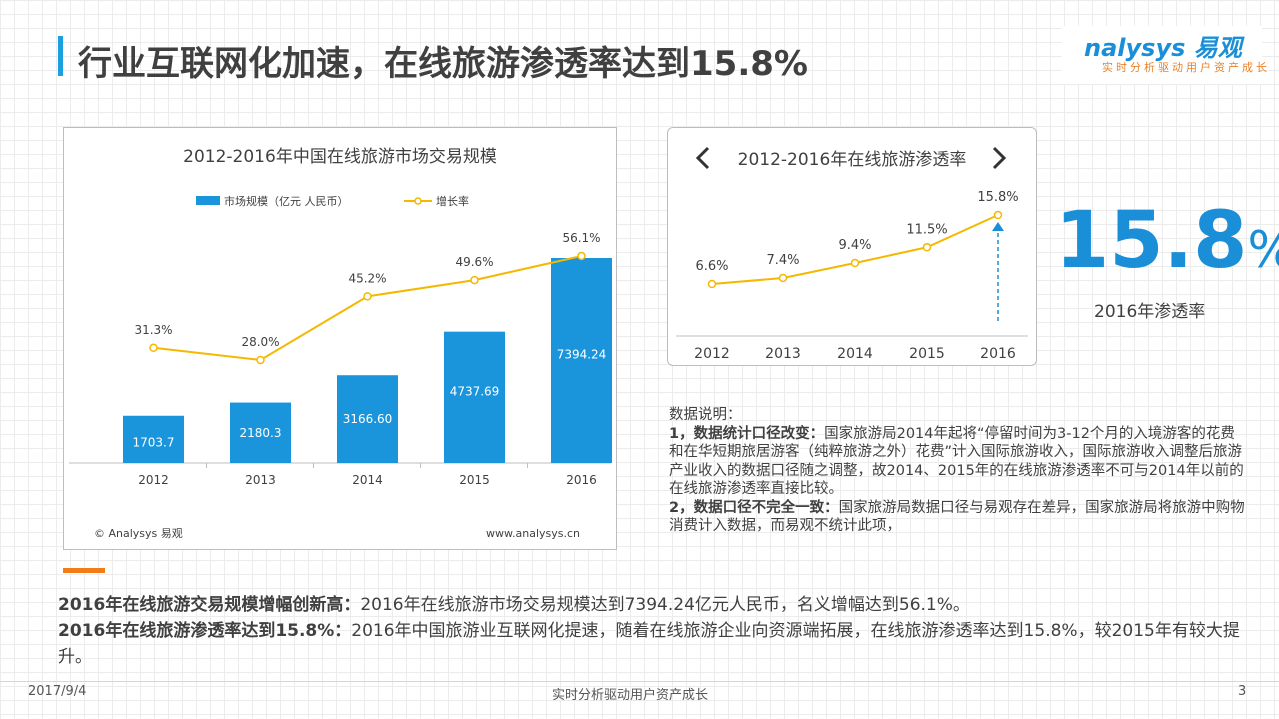 Image resolution: width=1279 pixels, height=719 pixels. What do you see at coordinates (474, 262) in the screenshot?
I see `growth-label: 49.6%` at bounding box center [474, 262].